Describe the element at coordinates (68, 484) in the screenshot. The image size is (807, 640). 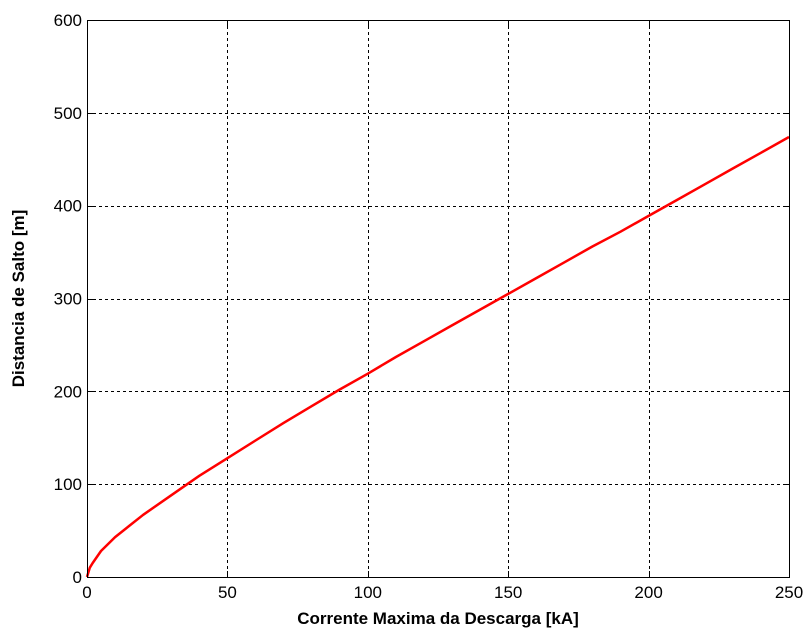
I see `y-tick-label: 100` at that location.